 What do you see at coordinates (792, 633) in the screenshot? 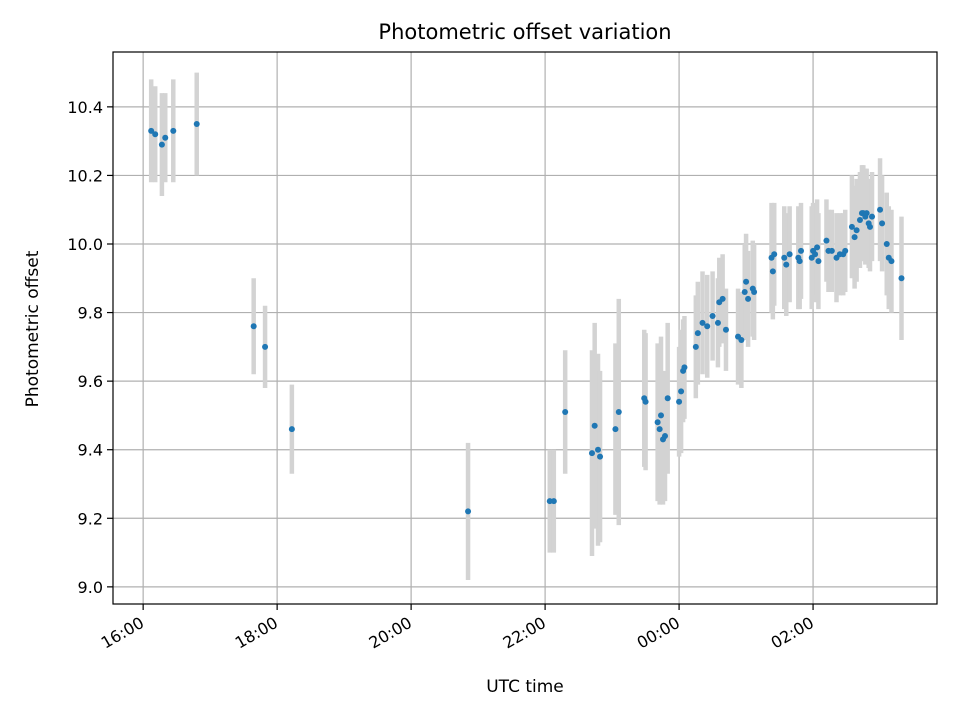
I see `x-tick-label: 02:00` at bounding box center [792, 633].